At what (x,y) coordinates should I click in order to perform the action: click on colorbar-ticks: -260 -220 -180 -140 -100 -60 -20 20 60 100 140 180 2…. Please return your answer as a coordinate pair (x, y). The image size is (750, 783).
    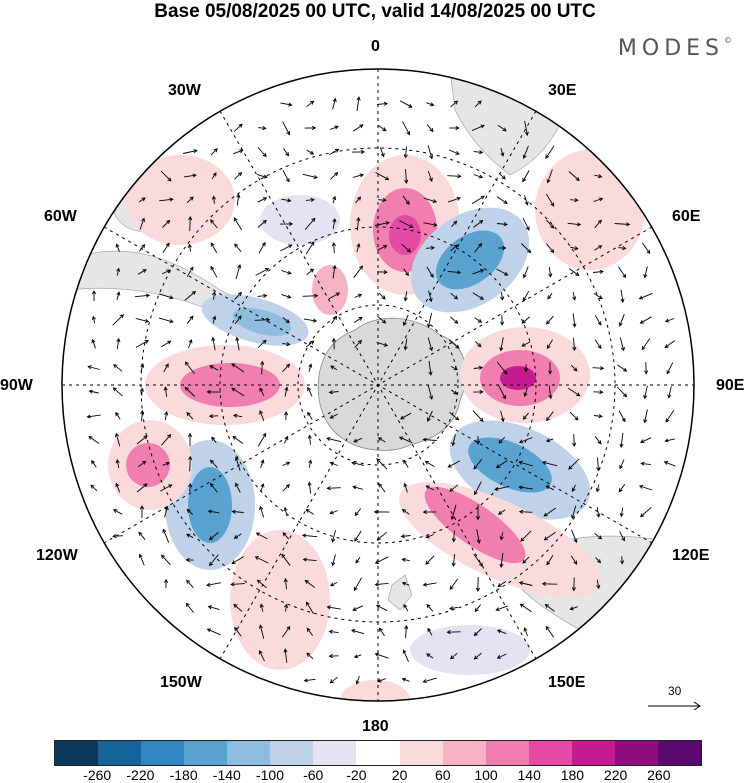
    Looking at the image, I should click on (375, 775).